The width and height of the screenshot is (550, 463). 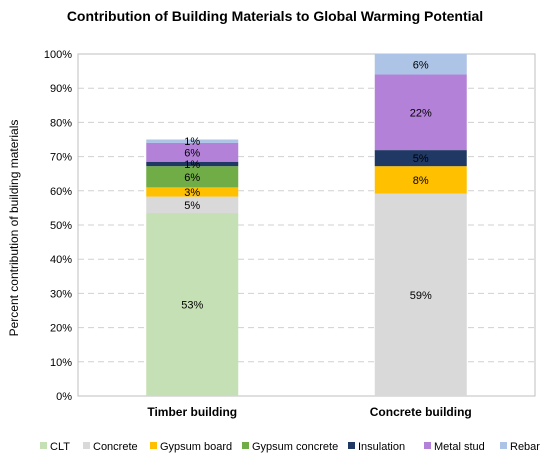 I want to click on y-tick-label: 20%, so click(x=61, y=329).